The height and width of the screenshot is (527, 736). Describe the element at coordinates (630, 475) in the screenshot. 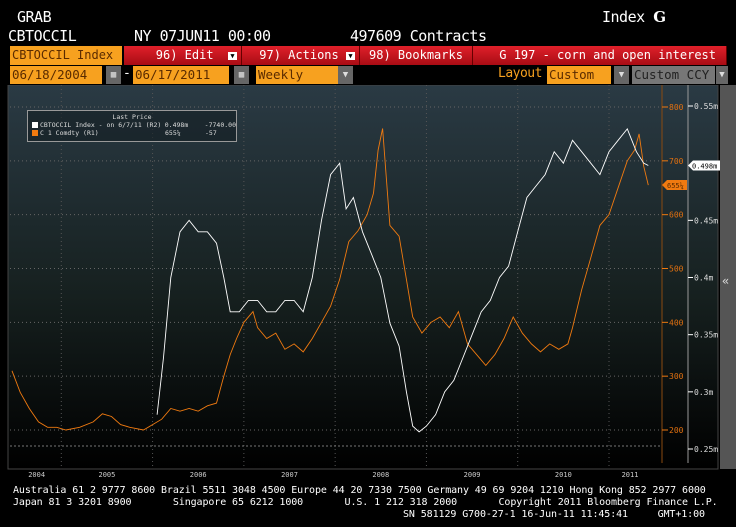

I see `x-tick-label: 2011` at that location.